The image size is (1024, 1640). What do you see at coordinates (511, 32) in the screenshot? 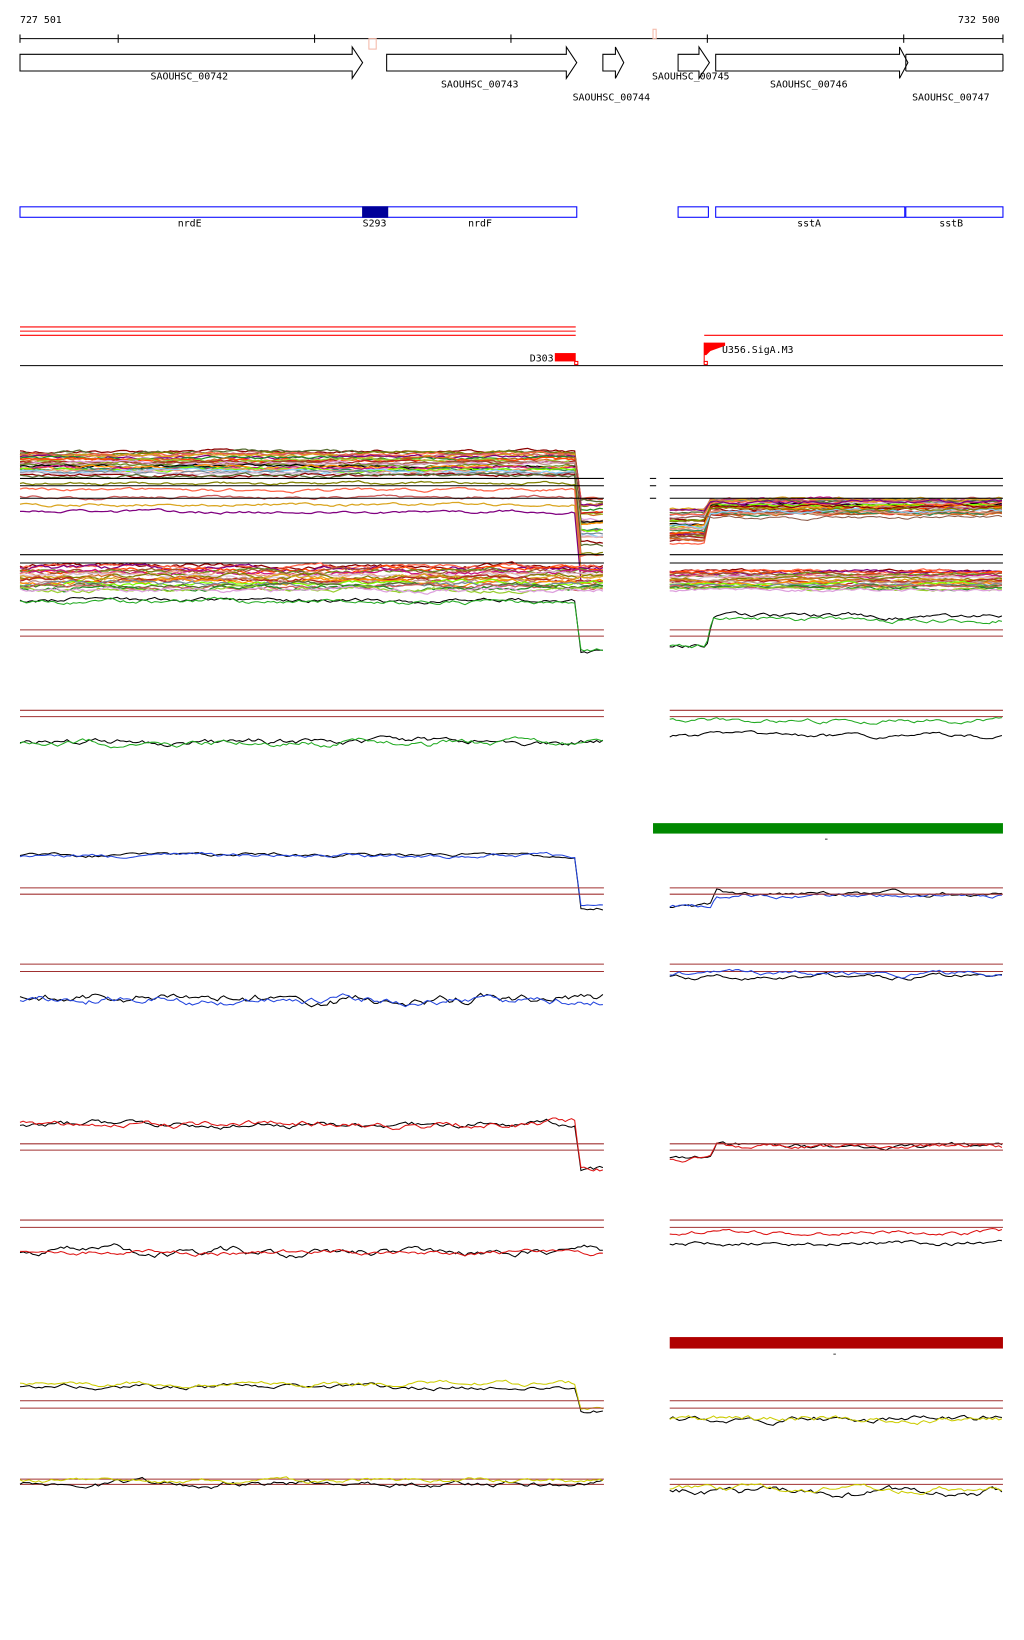
I see `coordinate-ruler: 727 501 732 500` at bounding box center [511, 32].